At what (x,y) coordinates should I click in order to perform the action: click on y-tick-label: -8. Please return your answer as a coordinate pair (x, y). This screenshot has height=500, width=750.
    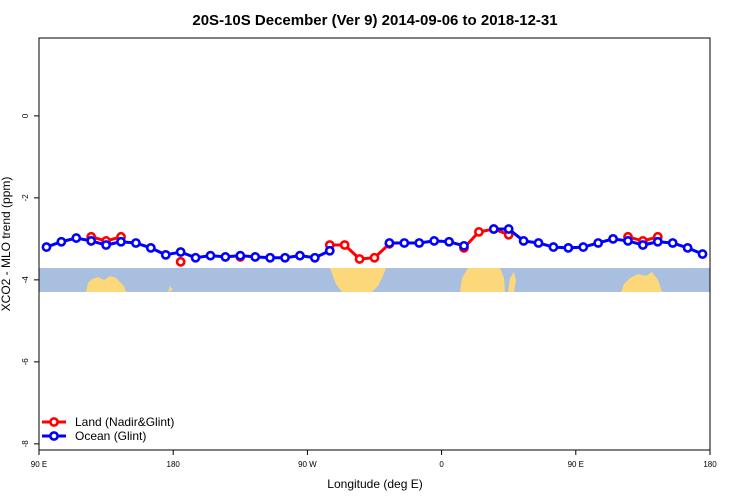
    Looking at the image, I should click on (25, 444).